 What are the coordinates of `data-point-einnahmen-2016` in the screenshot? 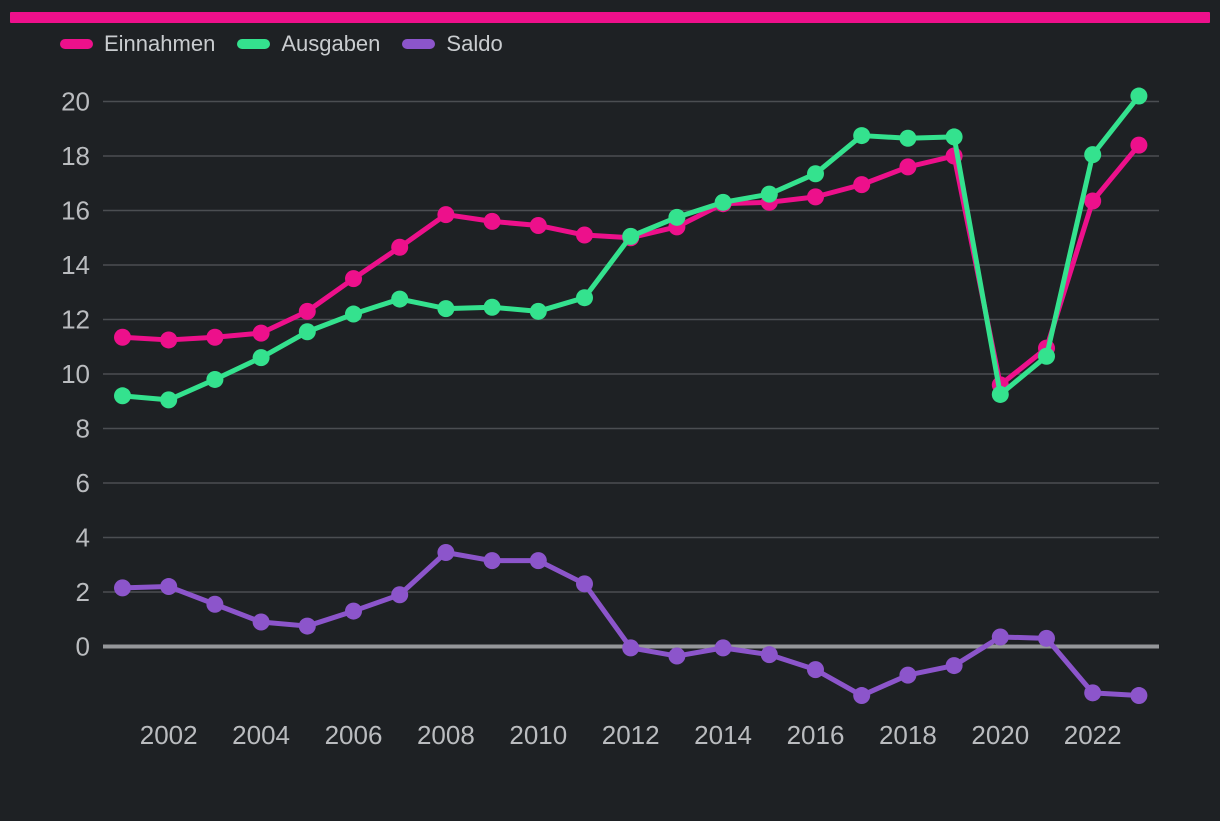 It's located at (815, 197).